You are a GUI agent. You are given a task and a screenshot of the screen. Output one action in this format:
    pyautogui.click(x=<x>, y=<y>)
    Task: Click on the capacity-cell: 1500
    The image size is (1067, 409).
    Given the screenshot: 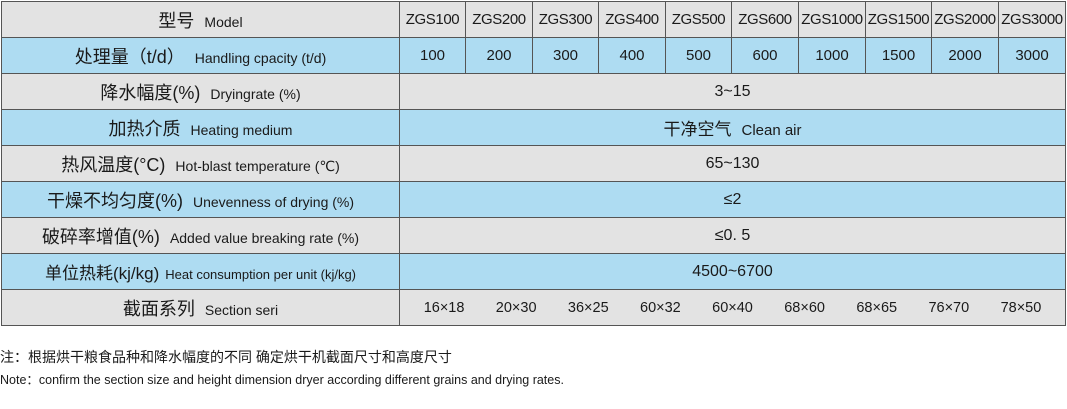 What is the action you would take?
    pyautogui.click(x=898, y=55)
    